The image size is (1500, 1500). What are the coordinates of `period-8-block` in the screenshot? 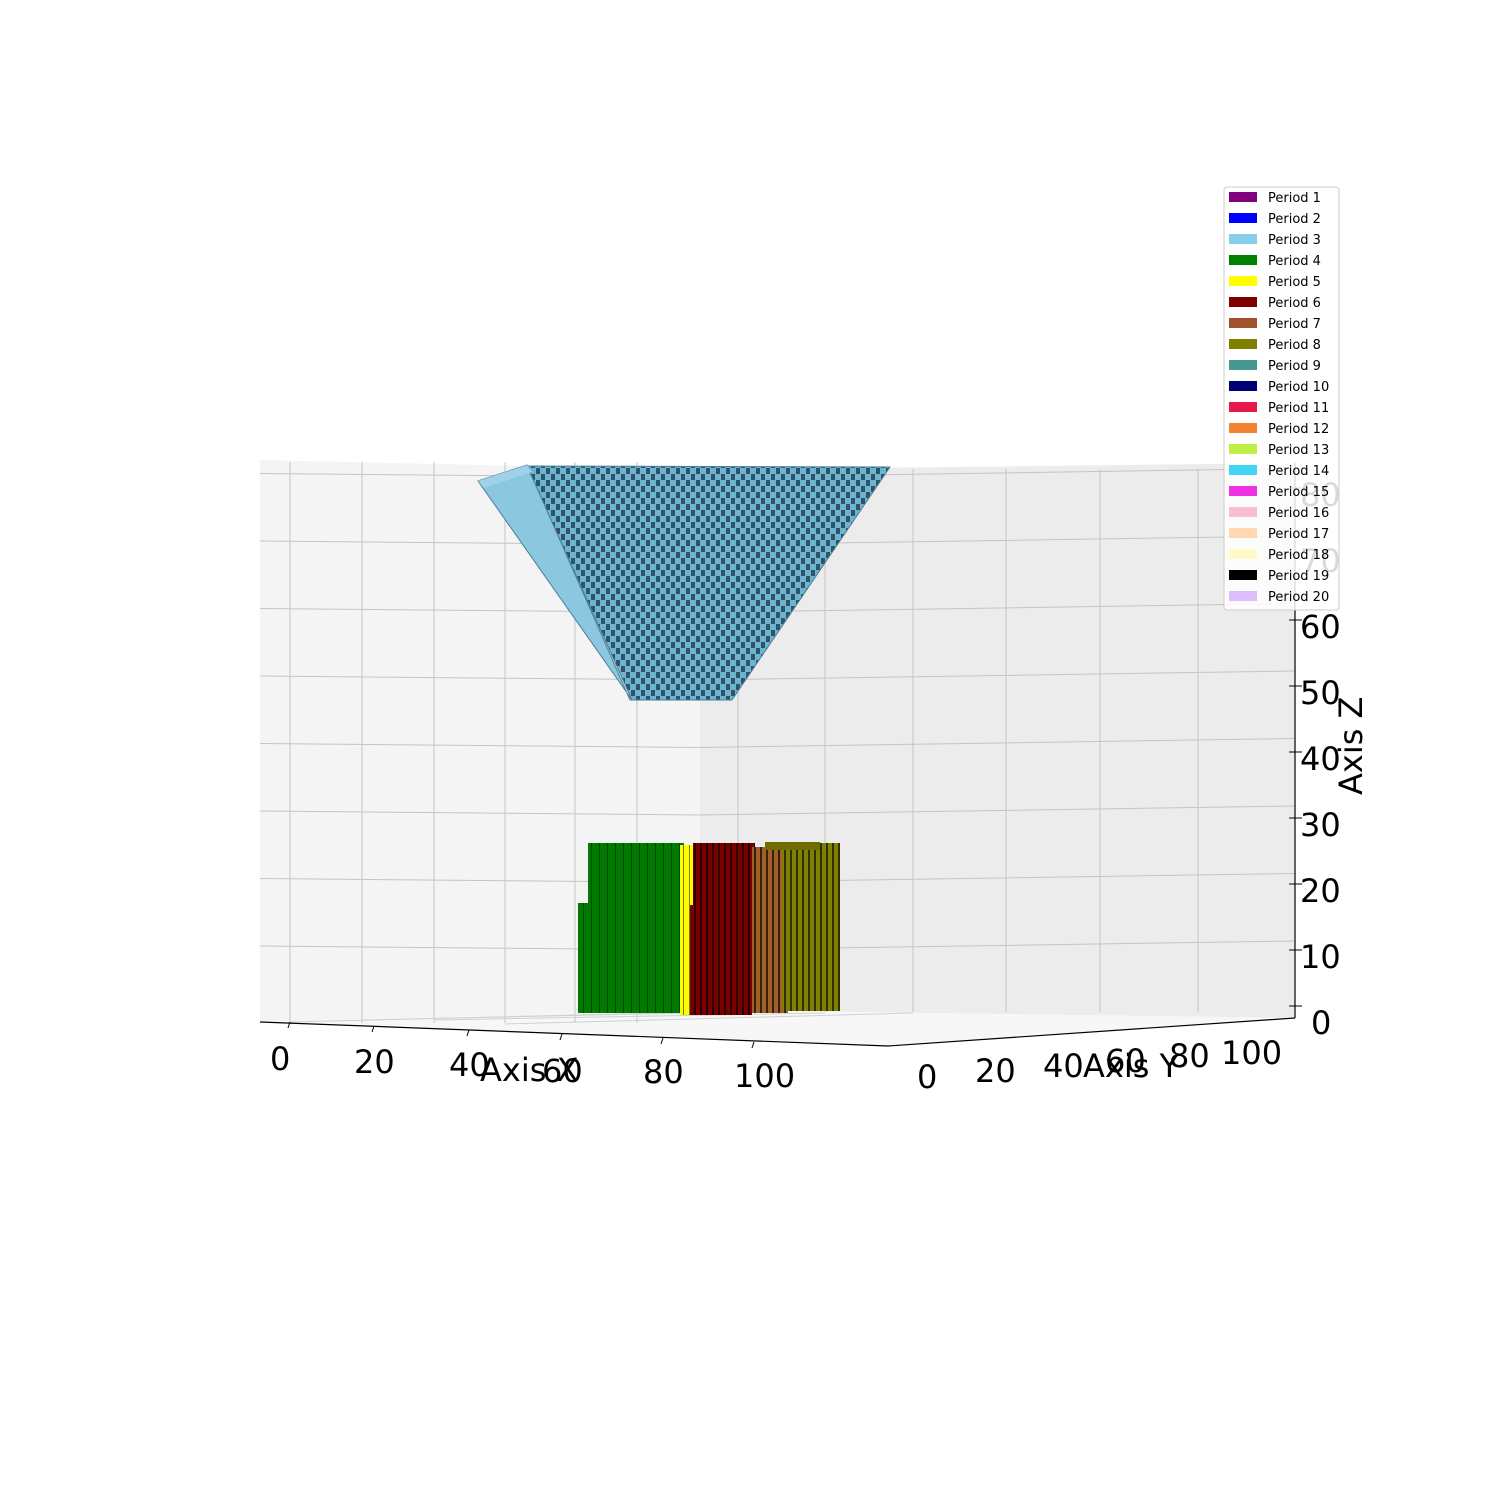 It's located at (811, 927).